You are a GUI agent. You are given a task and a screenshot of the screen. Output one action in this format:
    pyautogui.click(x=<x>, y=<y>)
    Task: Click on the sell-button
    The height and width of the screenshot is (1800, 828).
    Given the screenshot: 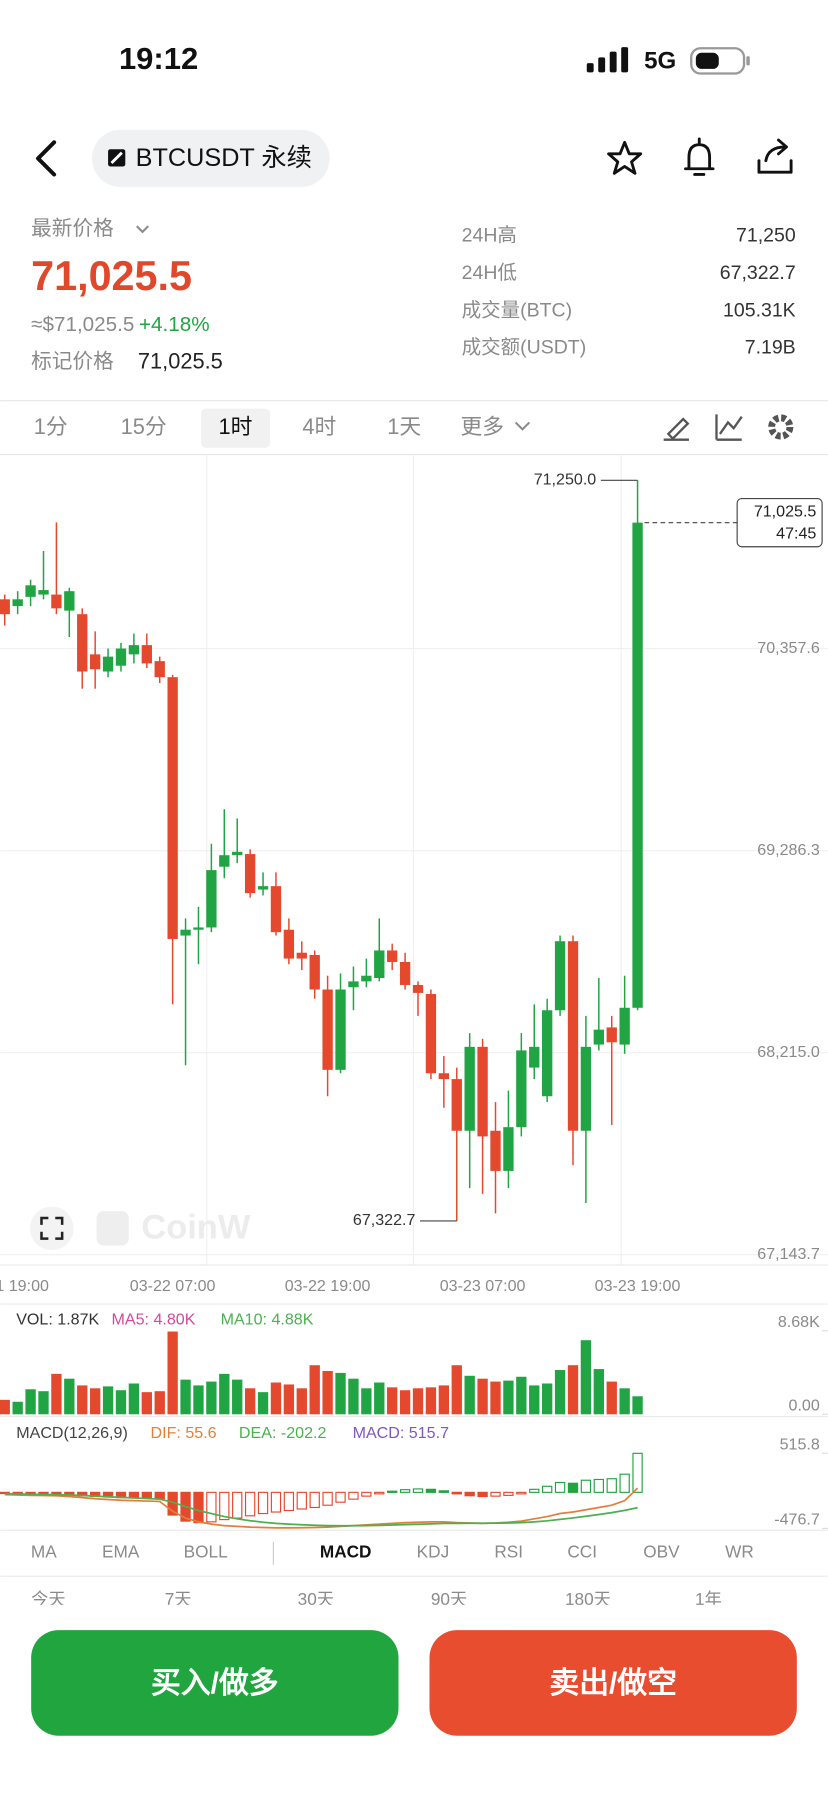 What is the action you would take?
    pyautogui.click(x=613, y=1683)
    